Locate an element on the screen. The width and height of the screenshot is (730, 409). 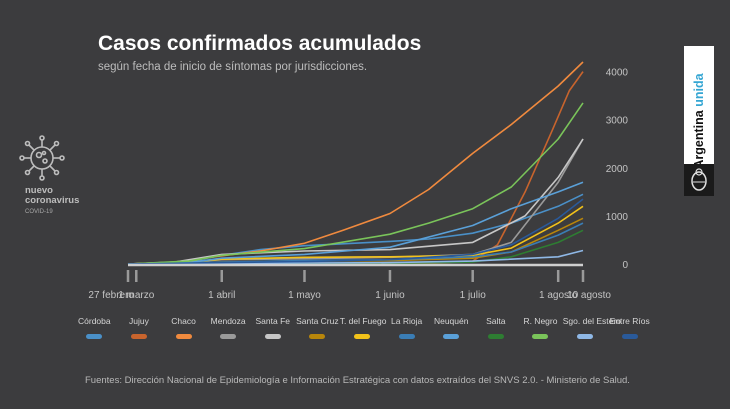
x-tick-label: 1 abril is located at coordinates (221, 295).